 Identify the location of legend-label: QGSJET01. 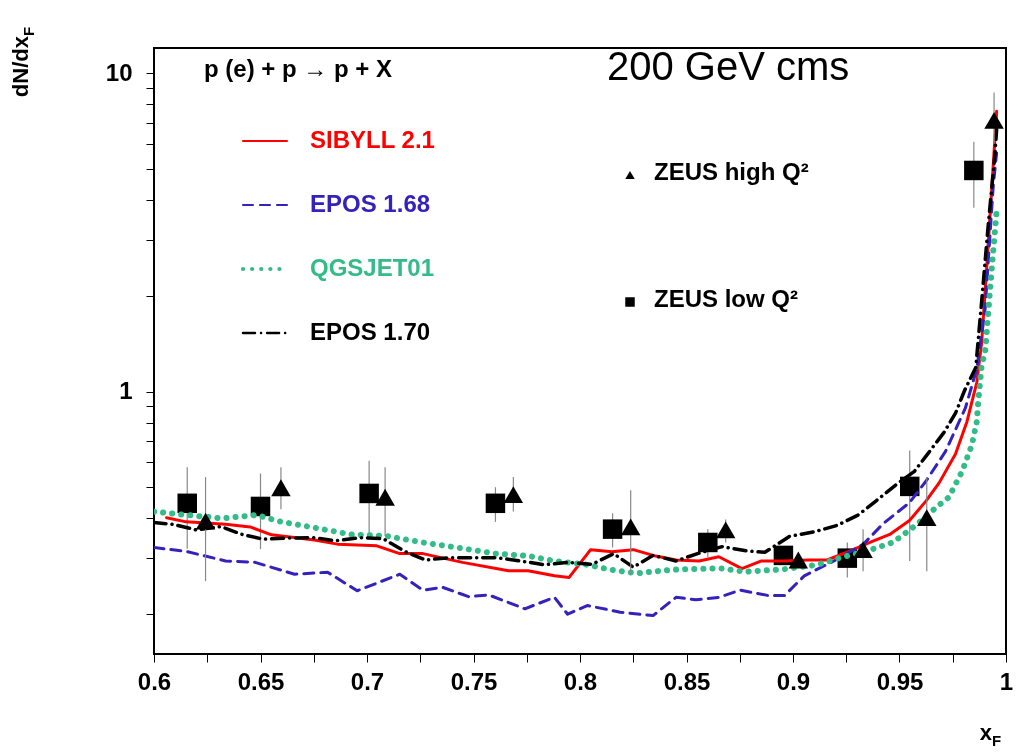
(372, 267).